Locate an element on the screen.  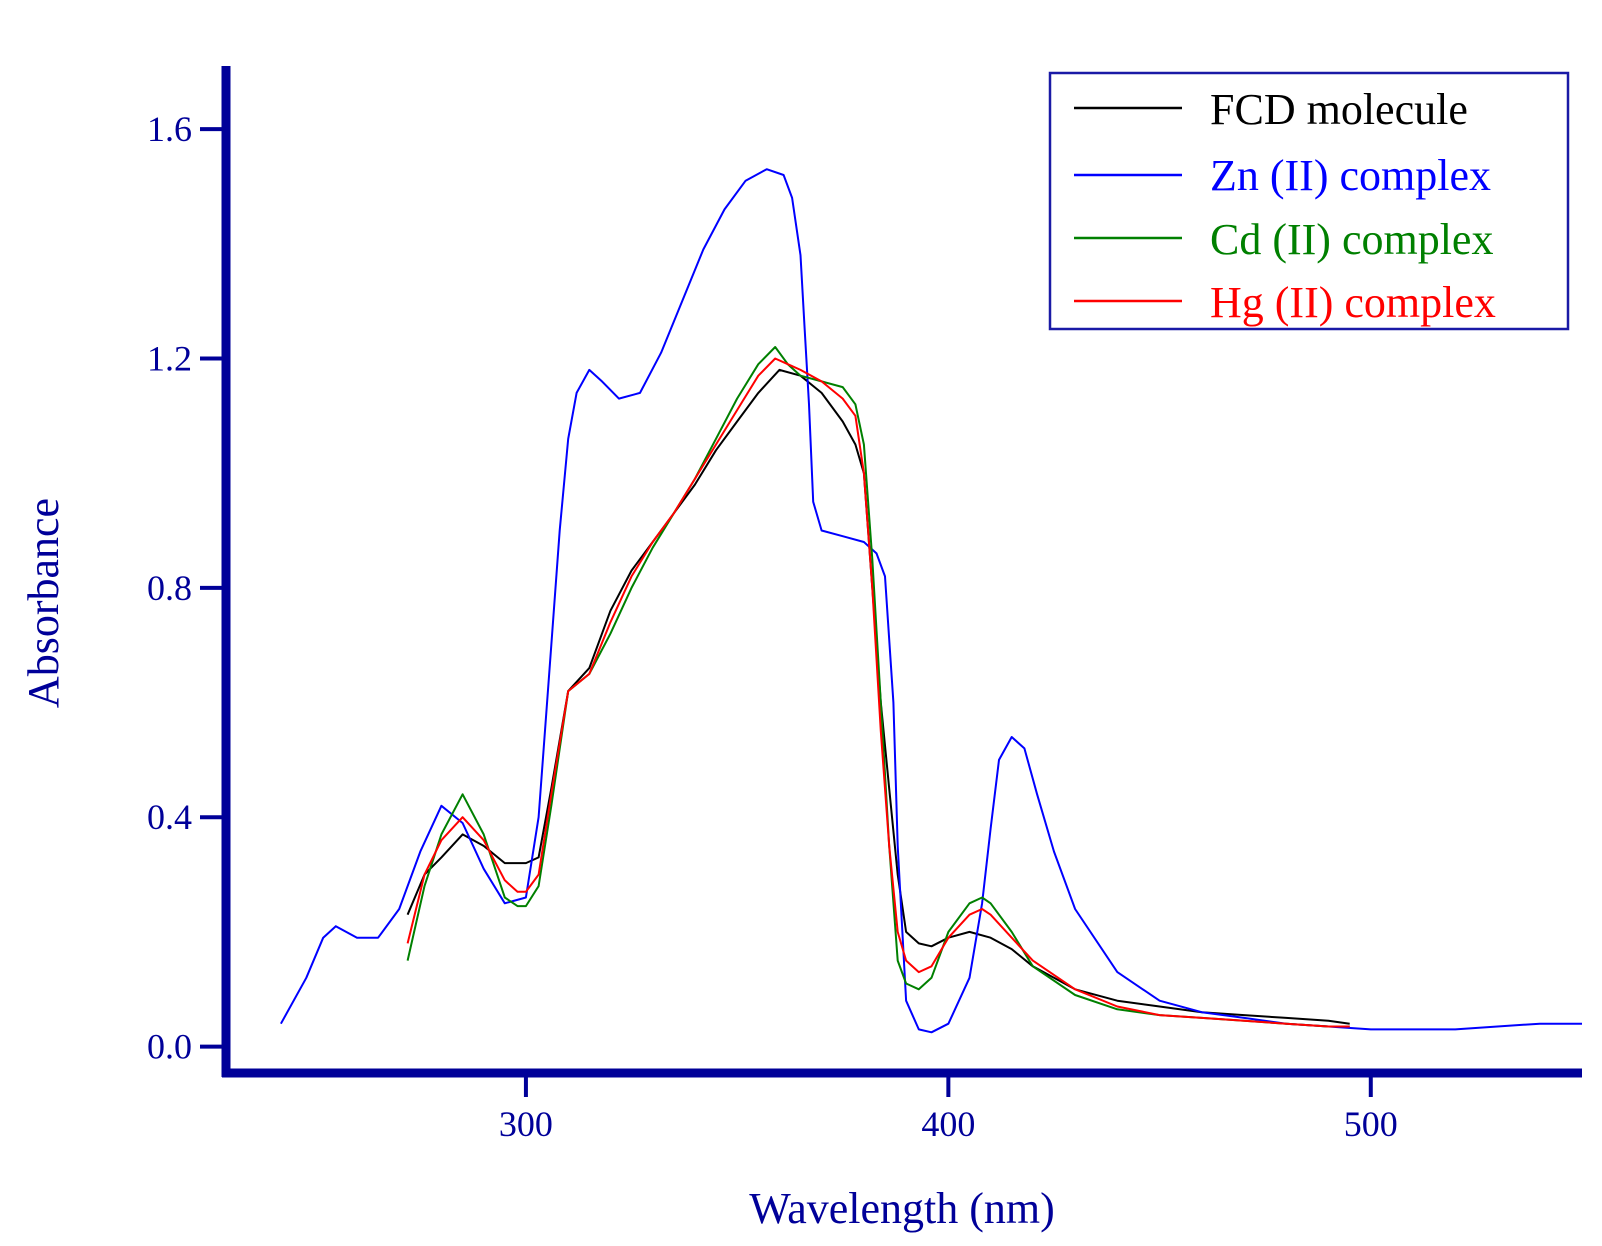
y-tick-label: 0.8 is located at coordinates (169, 588).